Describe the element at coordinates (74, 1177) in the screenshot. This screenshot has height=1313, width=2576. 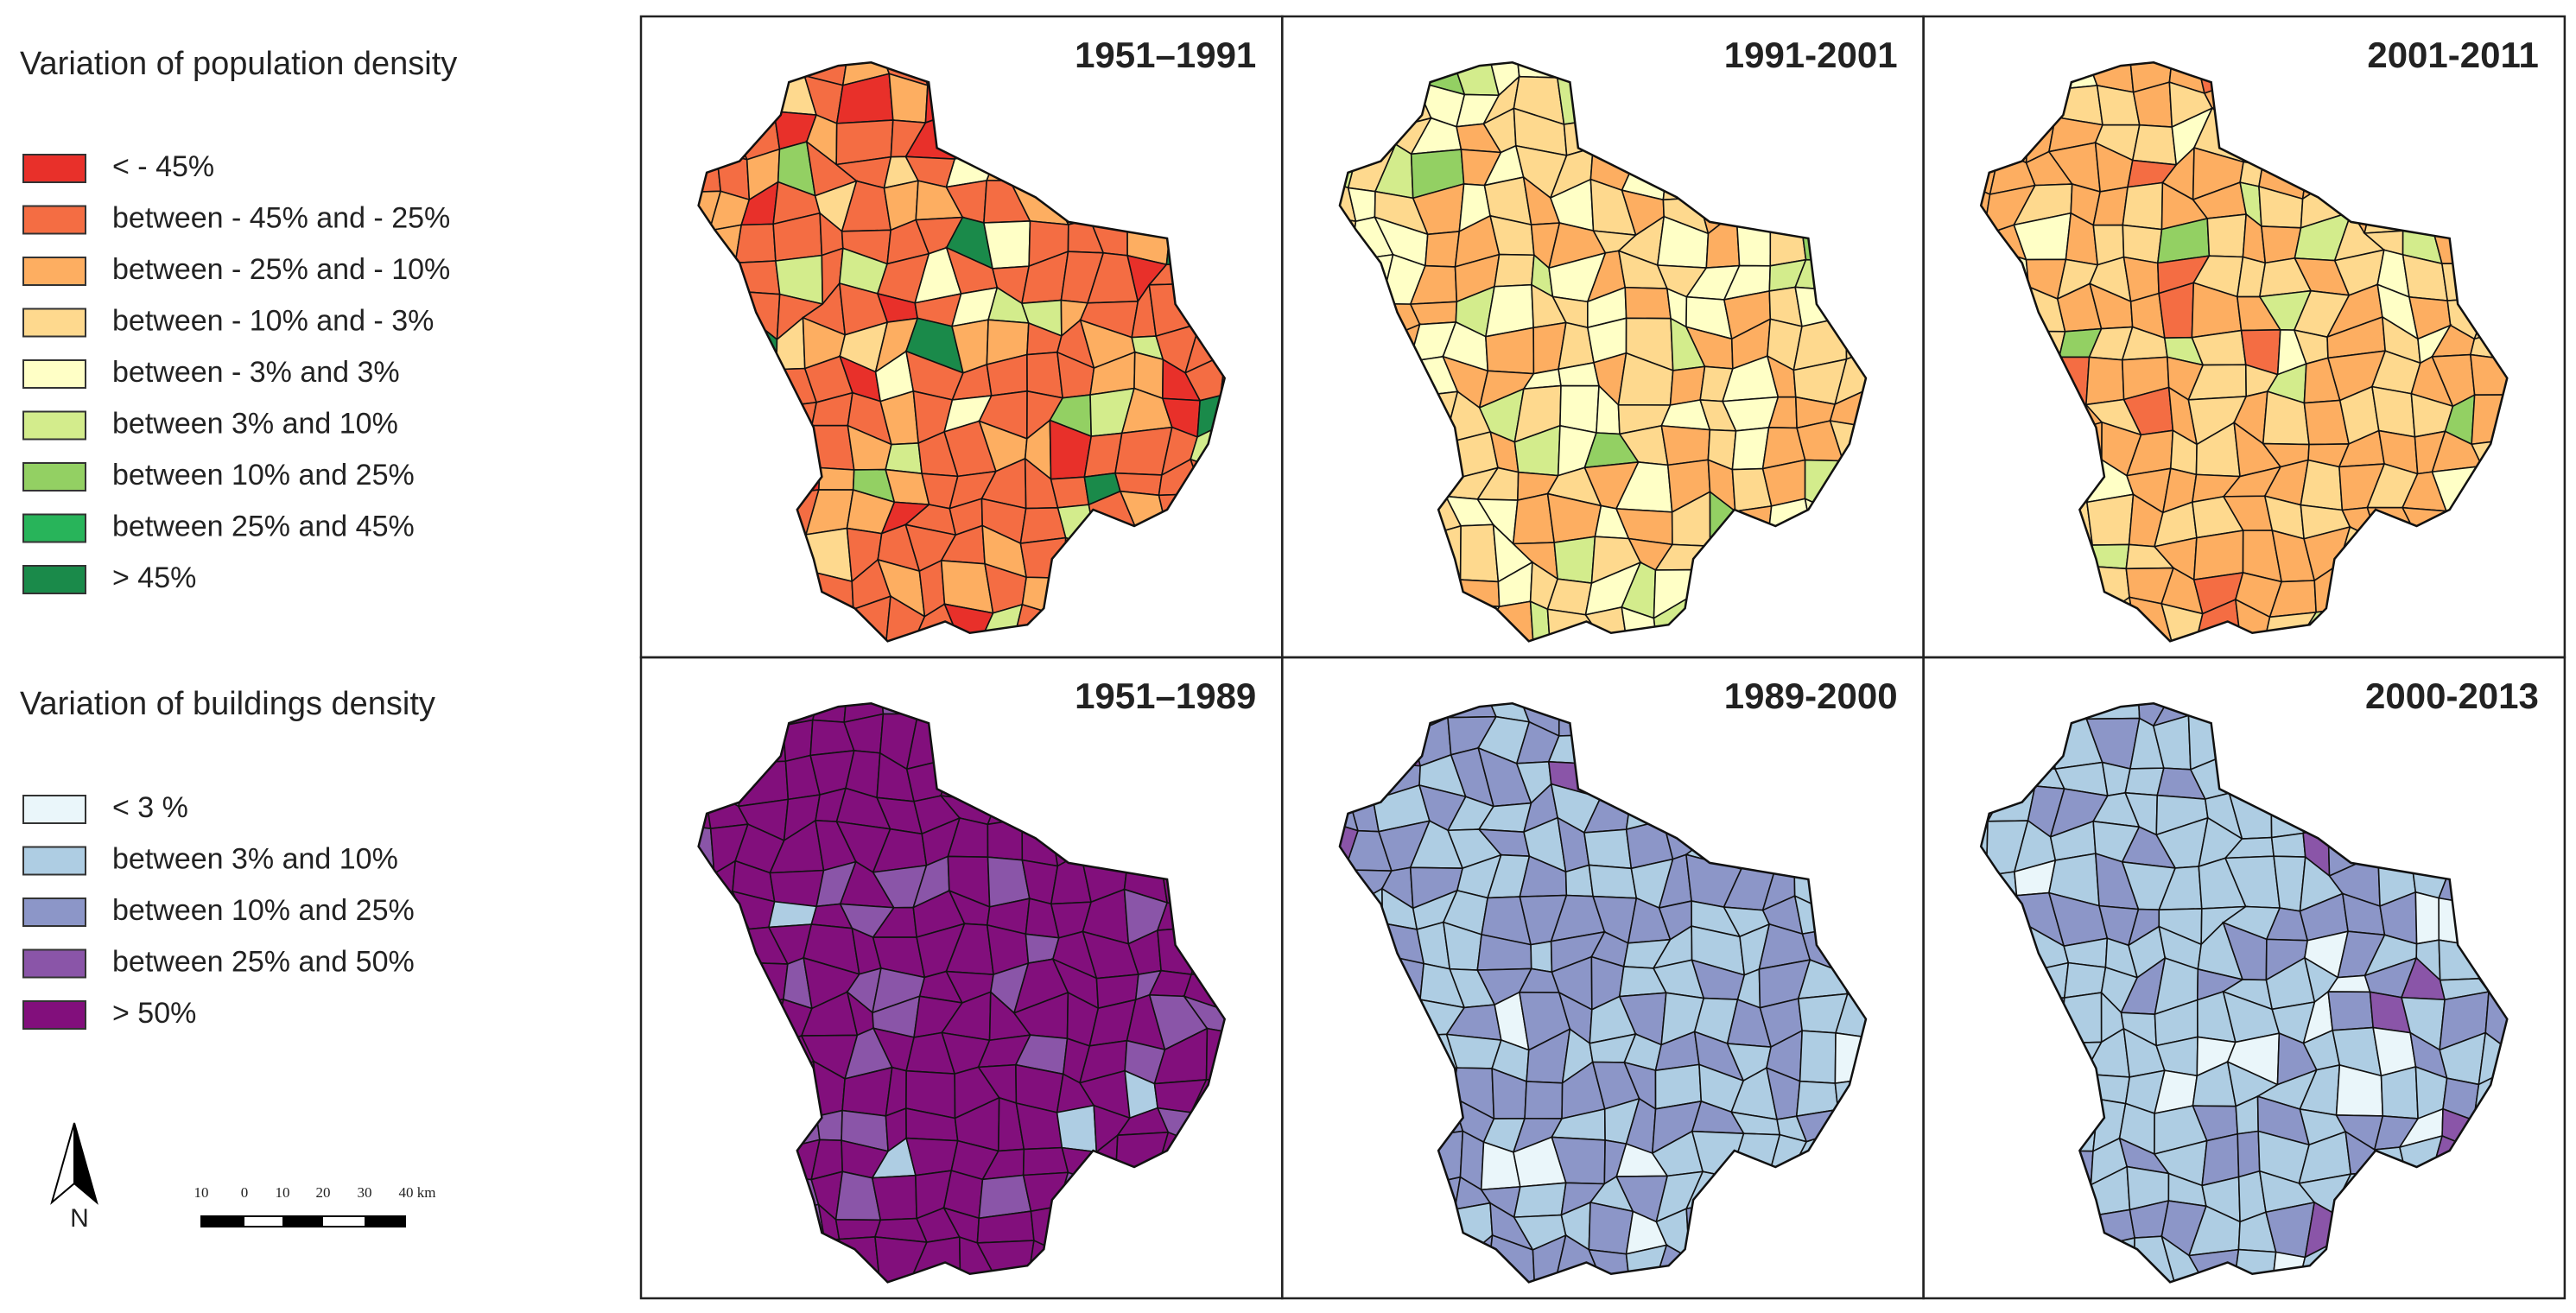
I see `north-arrow: N` at that location.